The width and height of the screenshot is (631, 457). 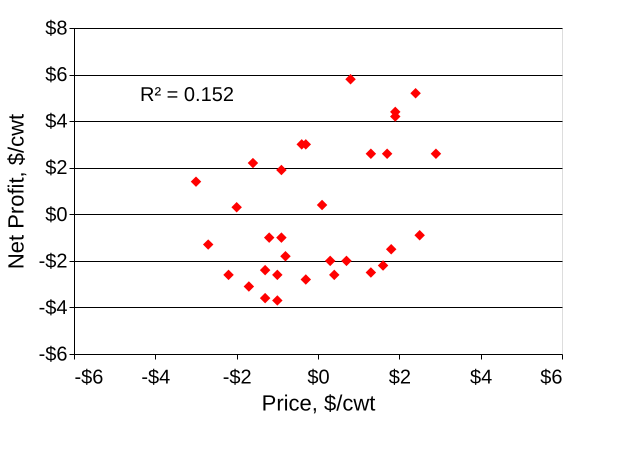 What do you see at coordinates (187, 95) in the screenshot?
I see `annotation: R² = 0.152` at bounding box center [187, 95].